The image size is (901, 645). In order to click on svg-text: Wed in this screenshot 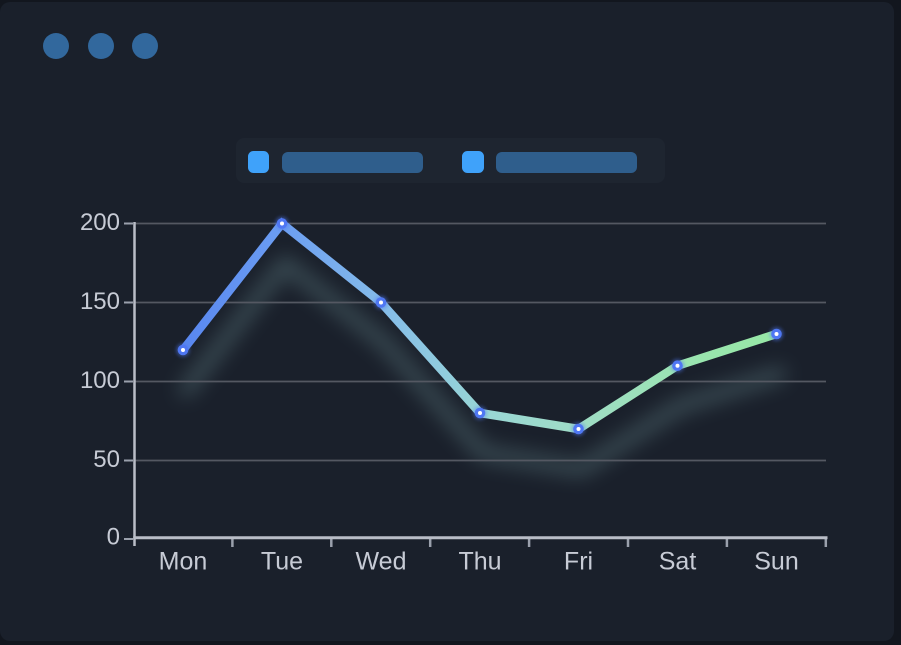, I will do `click(381, 562)`.